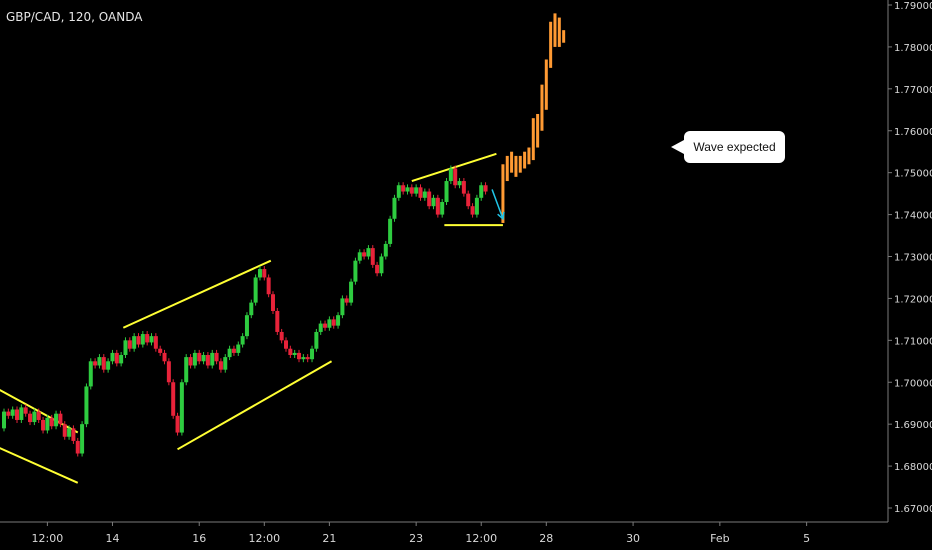 The image size is (932, 550). I want to click on time-tick-label: 23, so click(416, 538).